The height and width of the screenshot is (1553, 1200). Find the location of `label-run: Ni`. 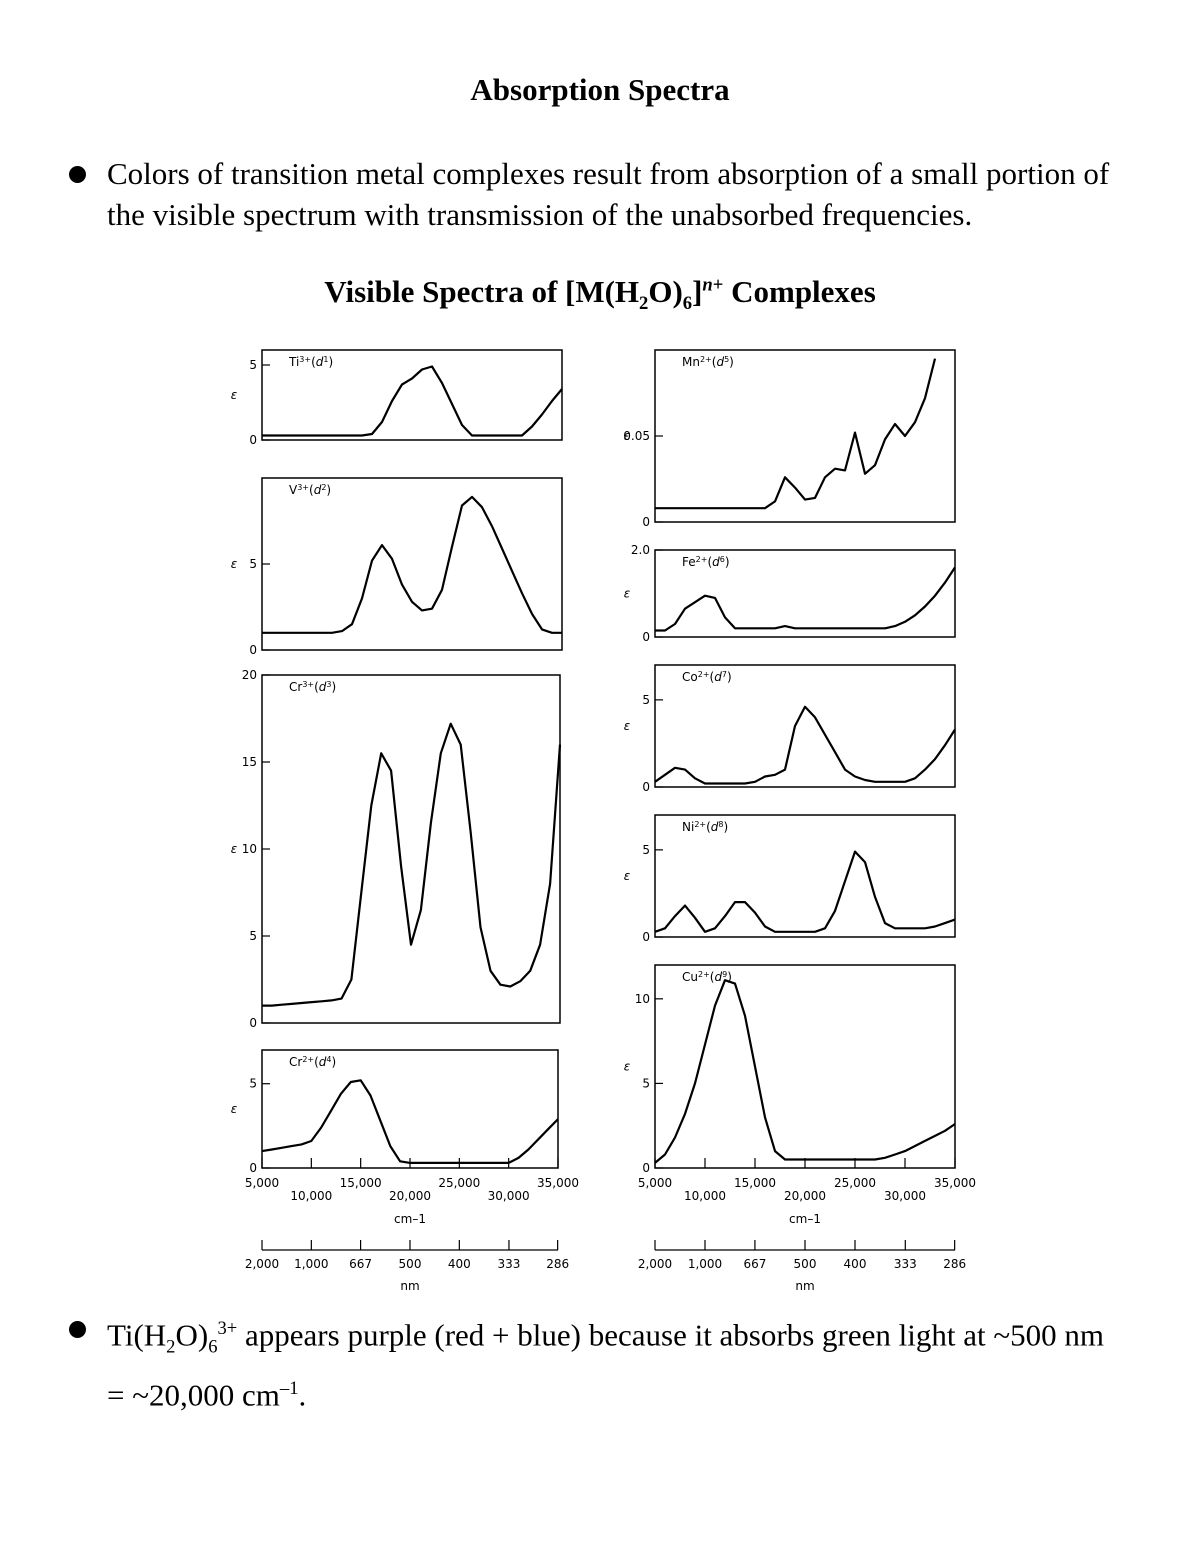

label-run: Ni is located at coordinates (688, 827).